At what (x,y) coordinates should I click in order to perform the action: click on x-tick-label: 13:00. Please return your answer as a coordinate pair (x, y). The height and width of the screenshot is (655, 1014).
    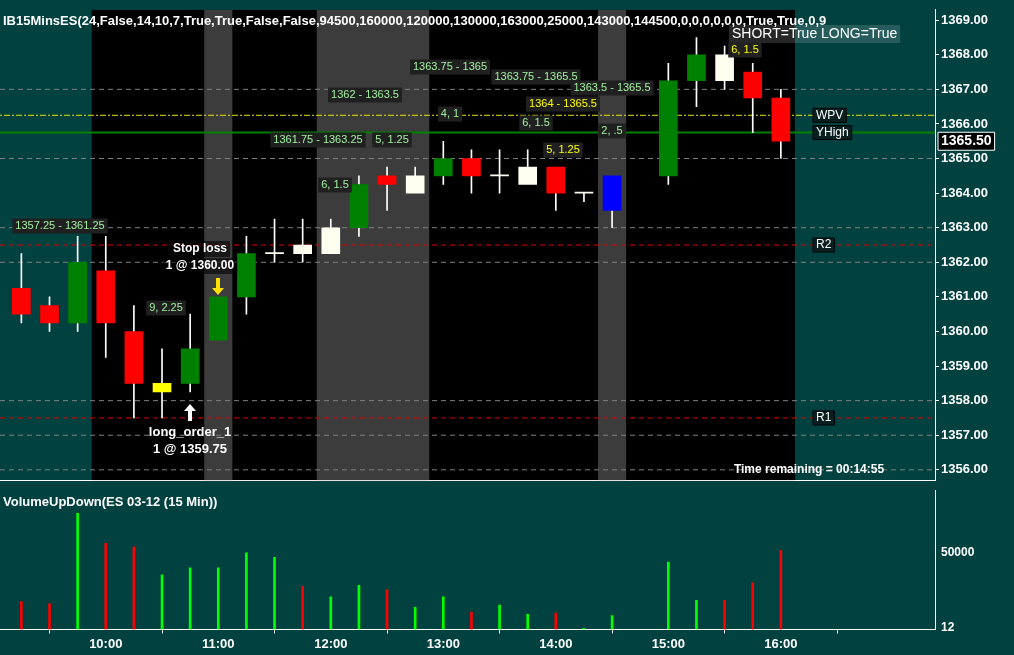
    Looking at the image, I should click on (443, 643).